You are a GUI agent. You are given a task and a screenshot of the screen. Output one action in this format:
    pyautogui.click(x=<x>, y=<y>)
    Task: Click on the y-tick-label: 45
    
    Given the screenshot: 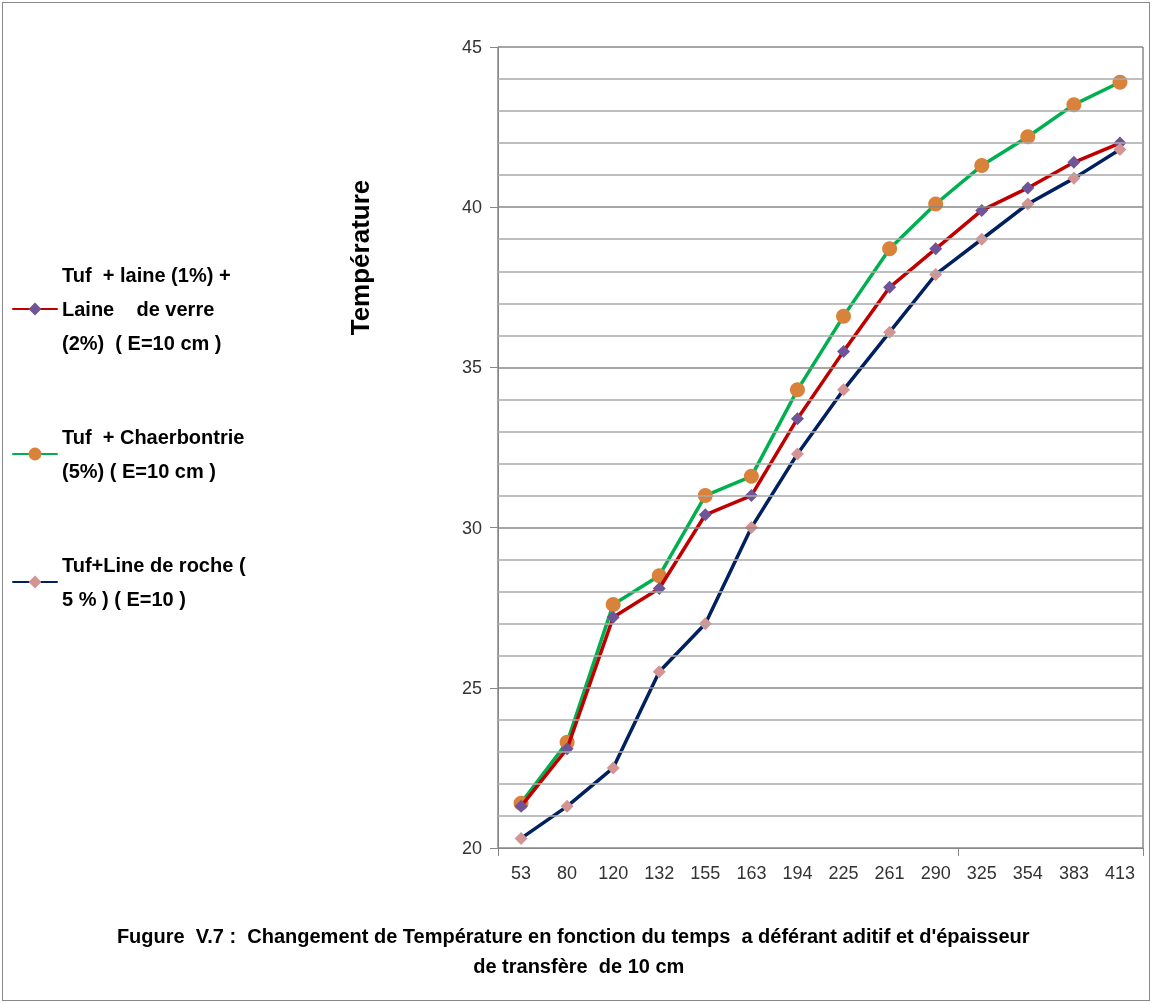 What is the action you would take?
    pyautogui.click(x=471, y=47)
    